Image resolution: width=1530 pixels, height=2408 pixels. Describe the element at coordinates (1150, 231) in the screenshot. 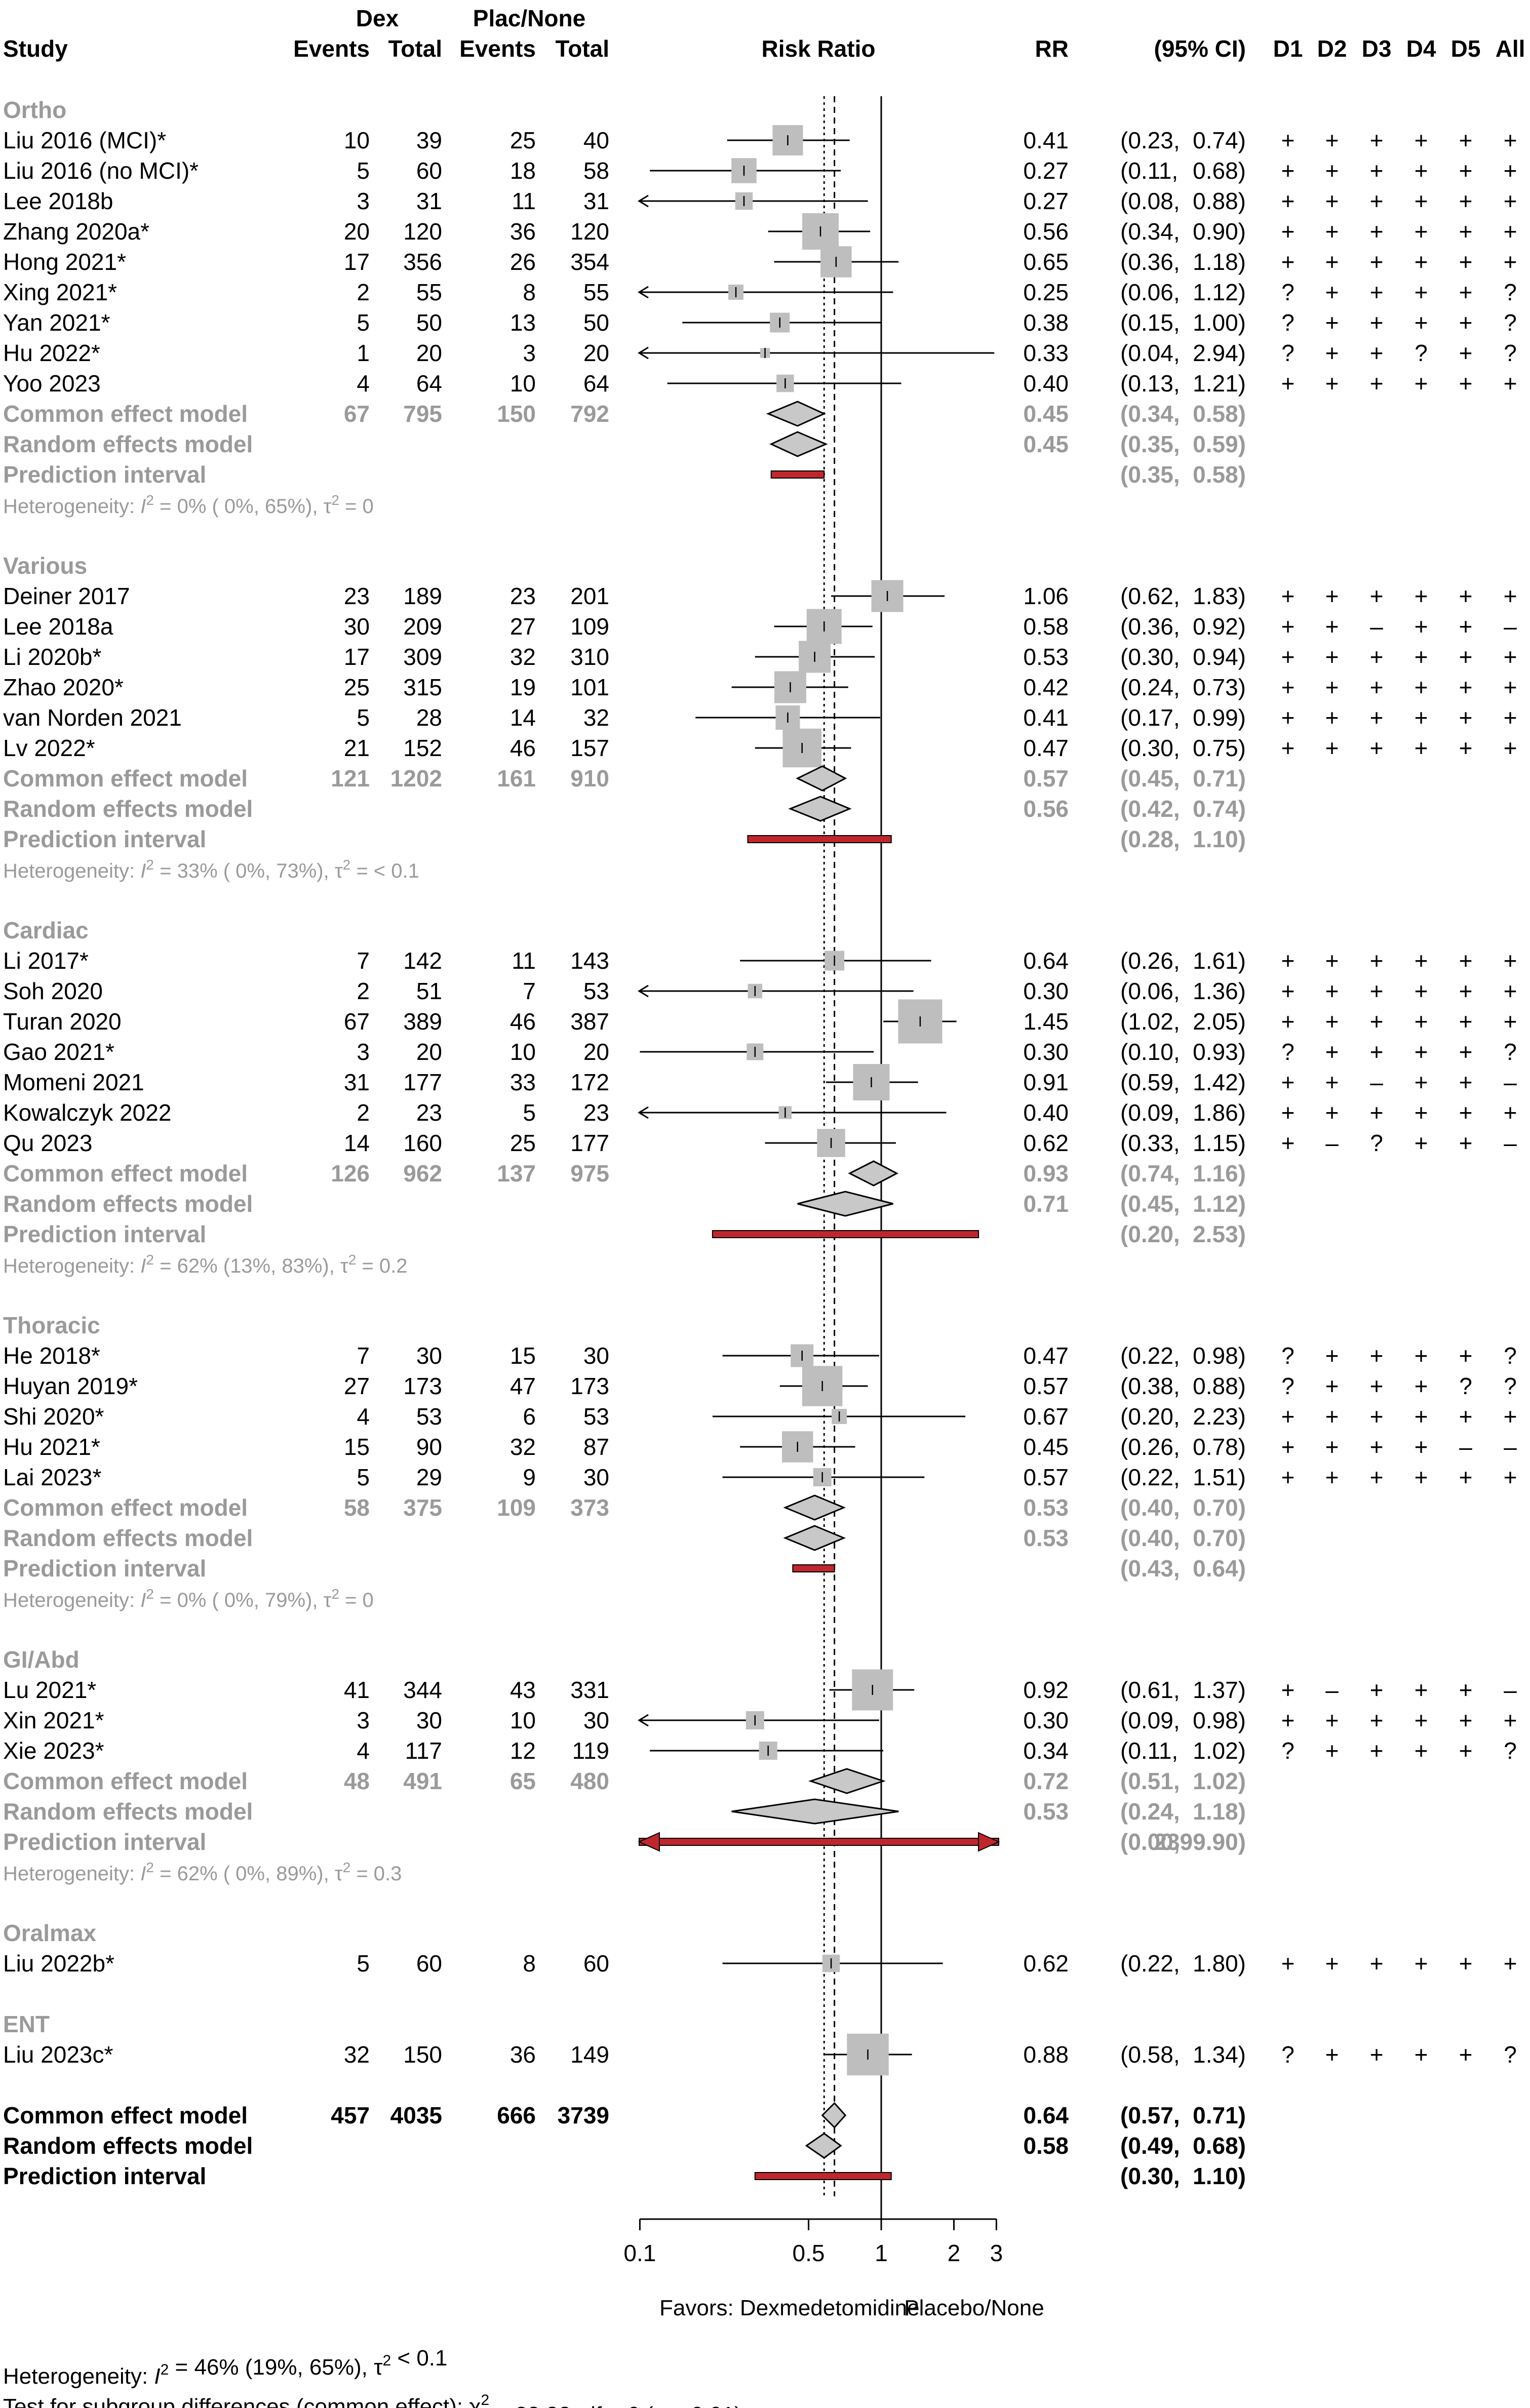

I see `ci-lower: (0.34,` at that location.